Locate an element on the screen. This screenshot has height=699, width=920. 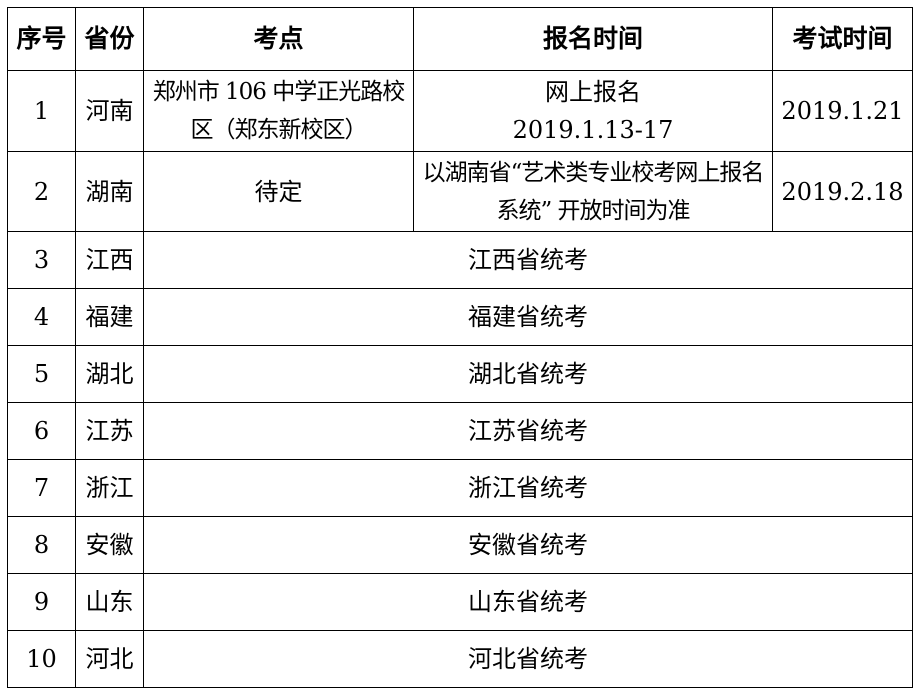
table-row: 7 浙江 浙江省统考 is located at coordinates (460, 488).